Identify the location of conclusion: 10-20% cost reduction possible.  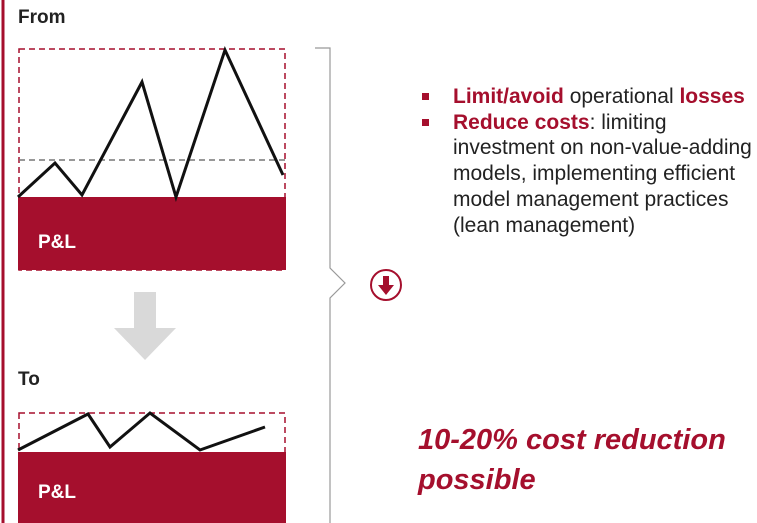
(572, 460).